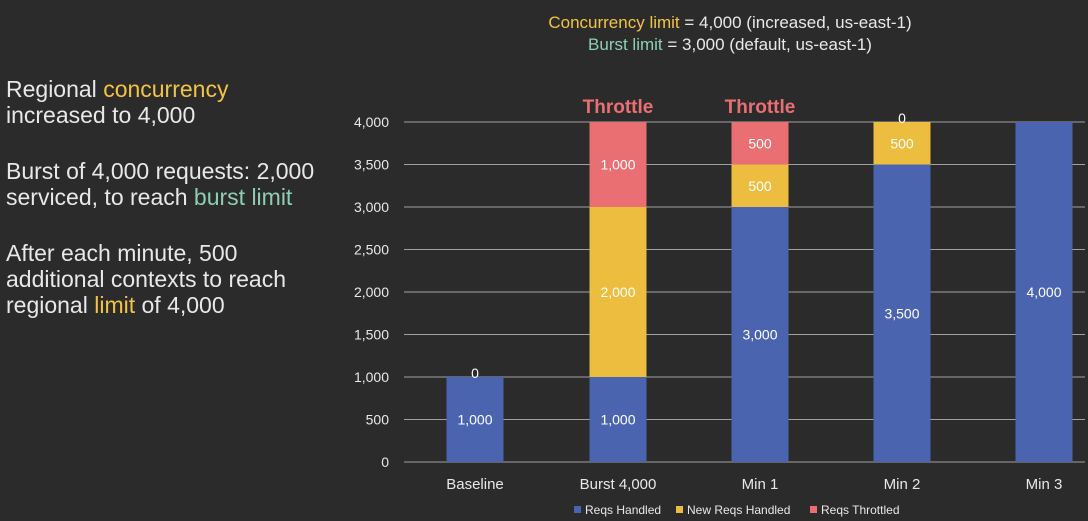 The height and width of the screenshot is (521, 1088). I want to click on legend-label: Reqs Handled, so click(623, 510).